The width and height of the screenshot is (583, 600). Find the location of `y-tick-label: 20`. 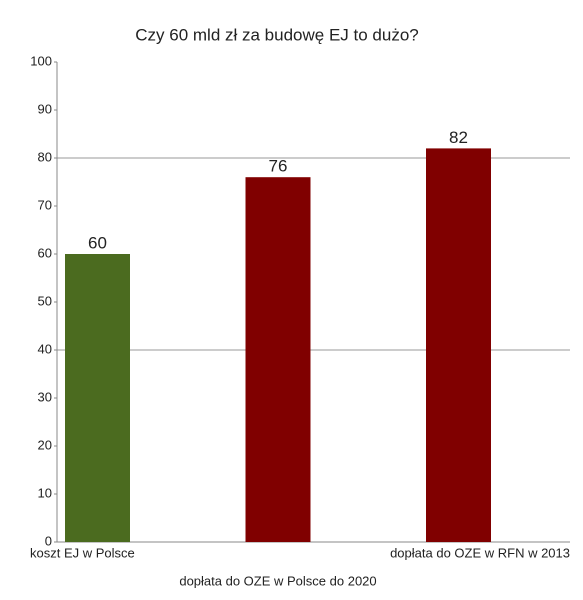

y-tick-label: 20 is located at coordinates (45, 444).